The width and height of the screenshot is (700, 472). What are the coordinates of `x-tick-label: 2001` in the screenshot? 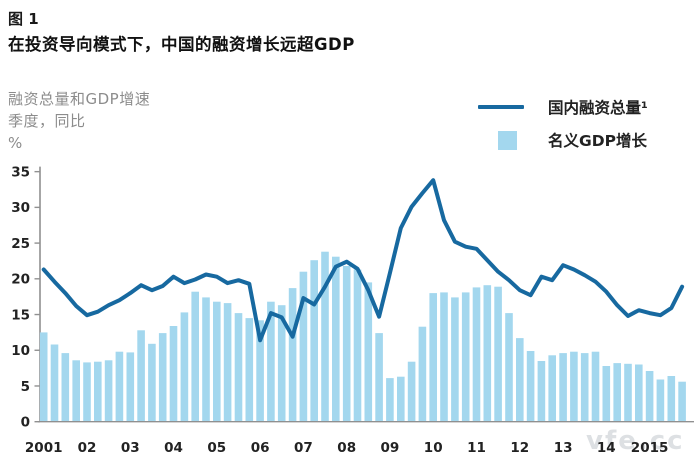 It's located at (44, 448).